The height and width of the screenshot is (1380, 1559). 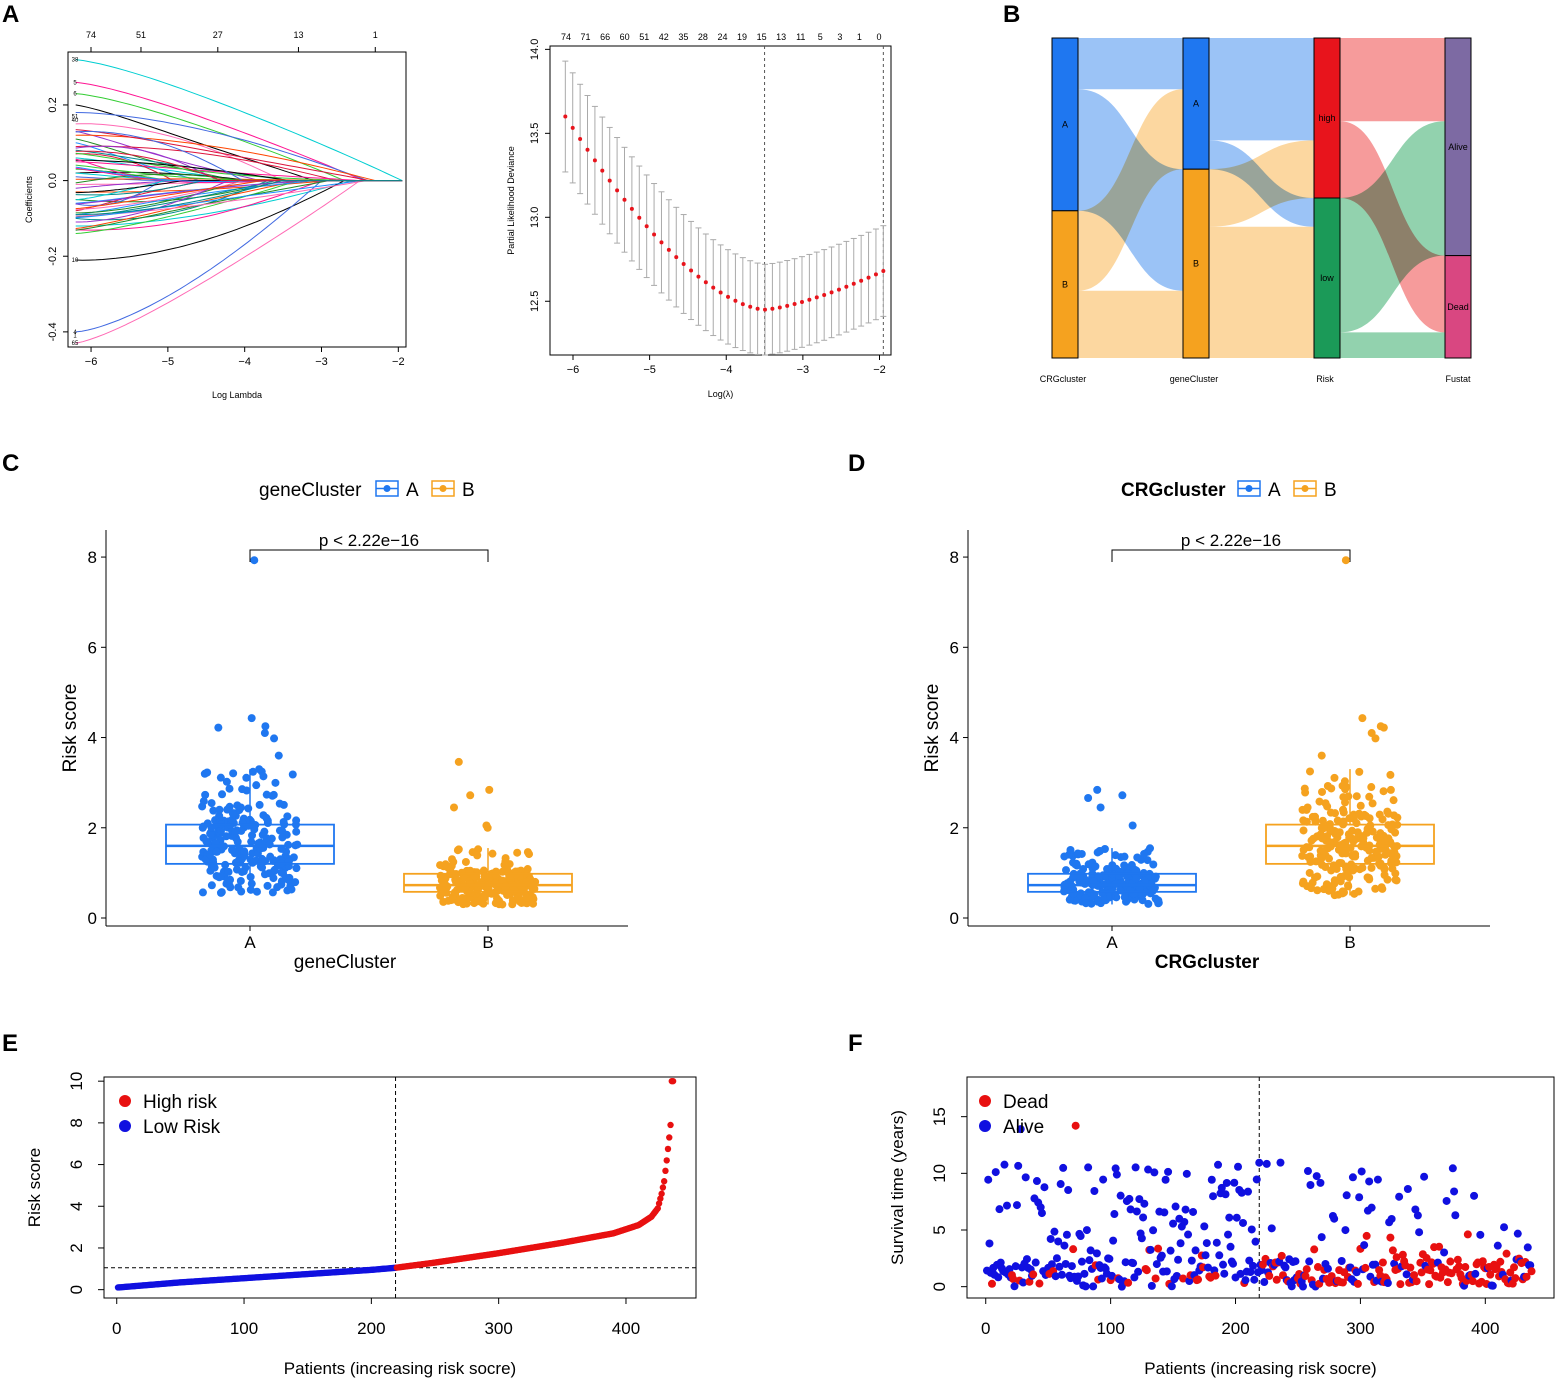 What do you see at coordinates (76, 1081) in the screenshot?
I see `y-tick-label: 10` at bounding box center [76, 1081].